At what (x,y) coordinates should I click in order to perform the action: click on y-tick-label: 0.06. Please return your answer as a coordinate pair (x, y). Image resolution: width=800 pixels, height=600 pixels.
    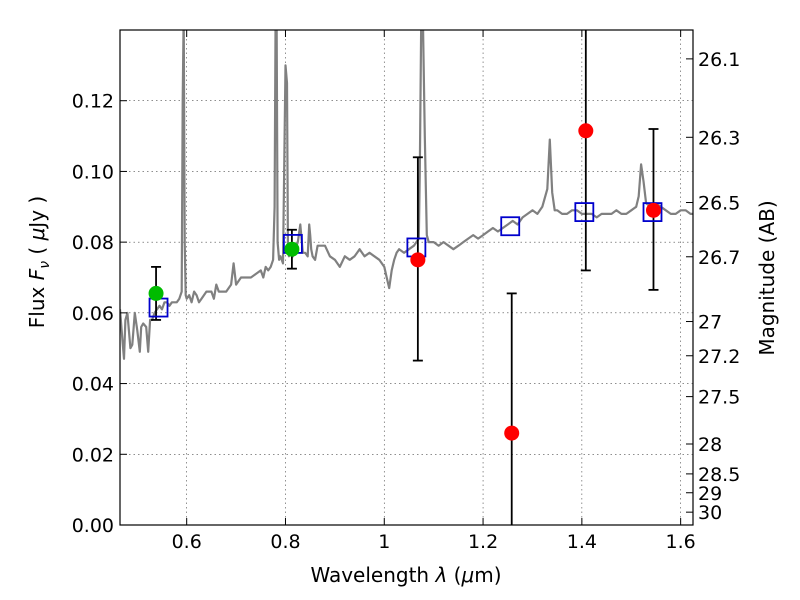
    Looking at the image, I should click on (93, 314).